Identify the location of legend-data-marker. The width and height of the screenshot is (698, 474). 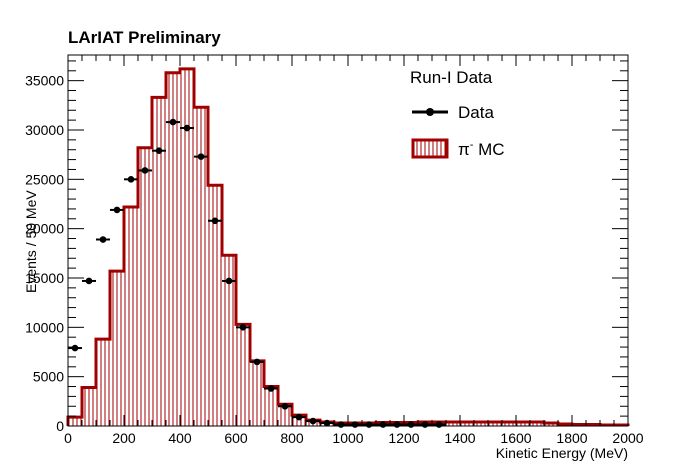
(430, 112).